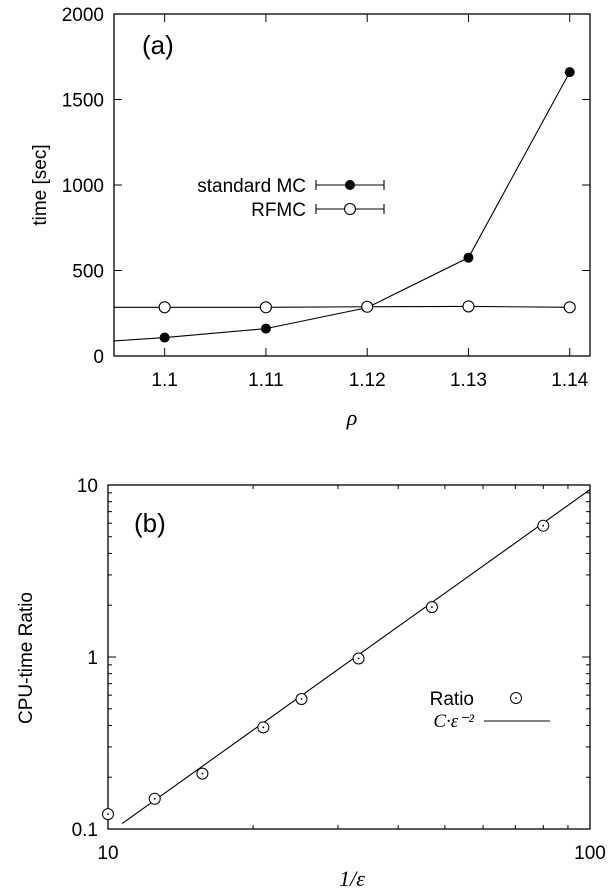  Describe the element at coordinates (98, 357) in the screenshot. I see `y-tick-label-a: 0` at that location.